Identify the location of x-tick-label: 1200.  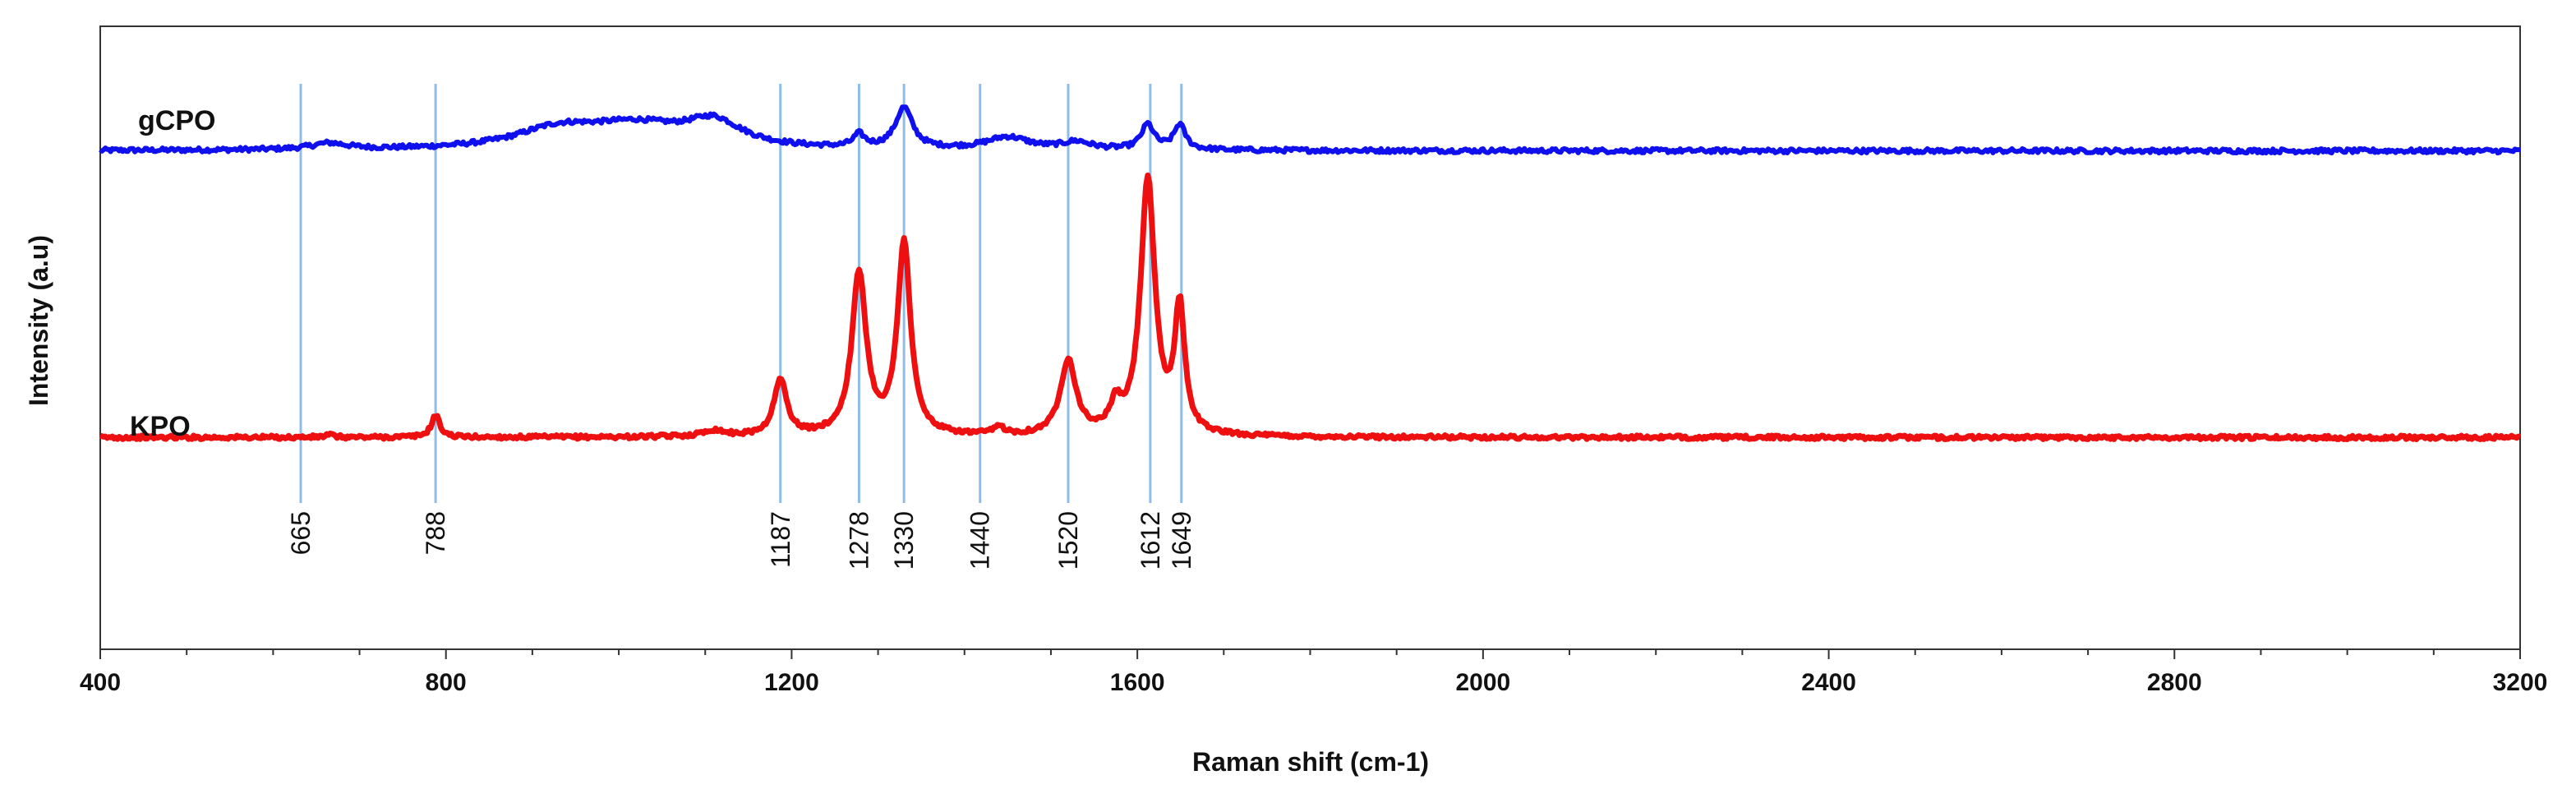
(791, 682).